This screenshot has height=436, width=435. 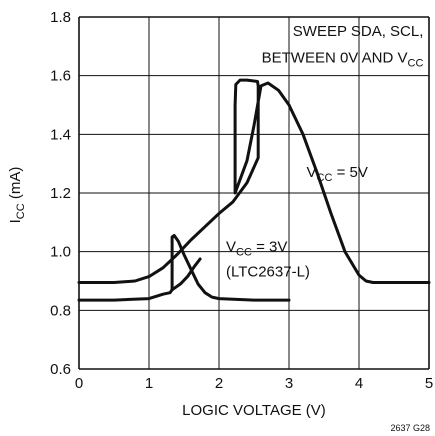 What do you see at coordinates (17, 195) in the screenshot?
I see `y-axis-title: ICC (mA)` at bounding box center [17, 195].